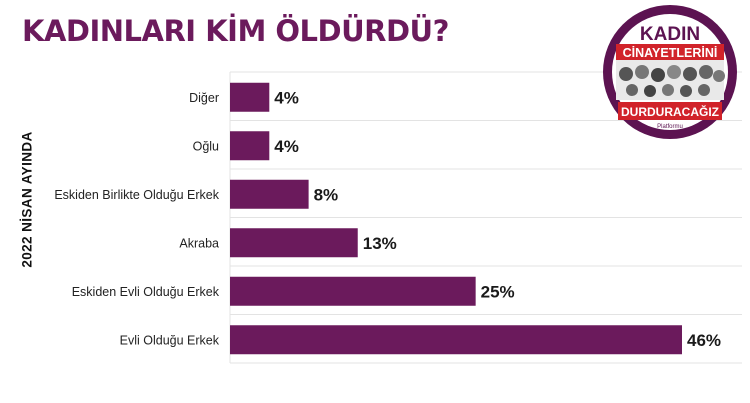 This screenshot has height=403, width=750. Describe the element at coordinates (326, 194) in the screenshot. I see `data-label: 8%` at that location.